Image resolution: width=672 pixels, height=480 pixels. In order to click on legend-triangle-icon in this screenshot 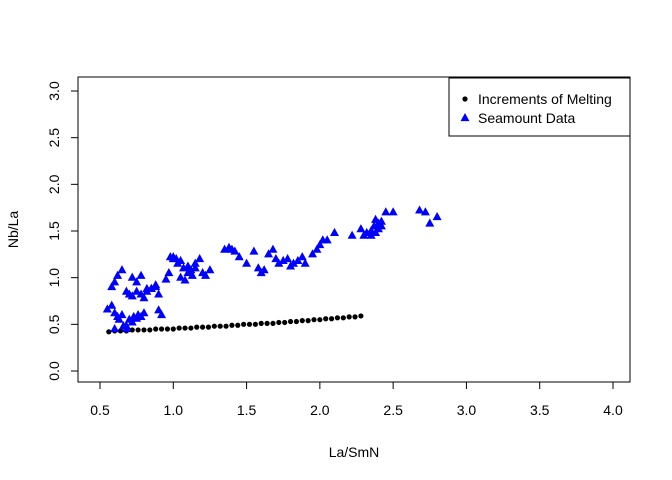, I will do `click(465, 117)`.